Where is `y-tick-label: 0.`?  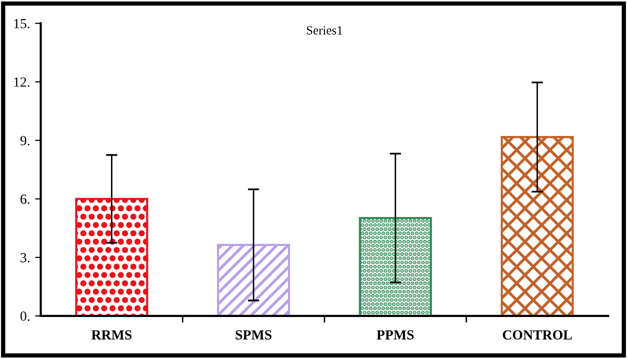 y-tick-label: 0. is located at coordinates (25, 316).